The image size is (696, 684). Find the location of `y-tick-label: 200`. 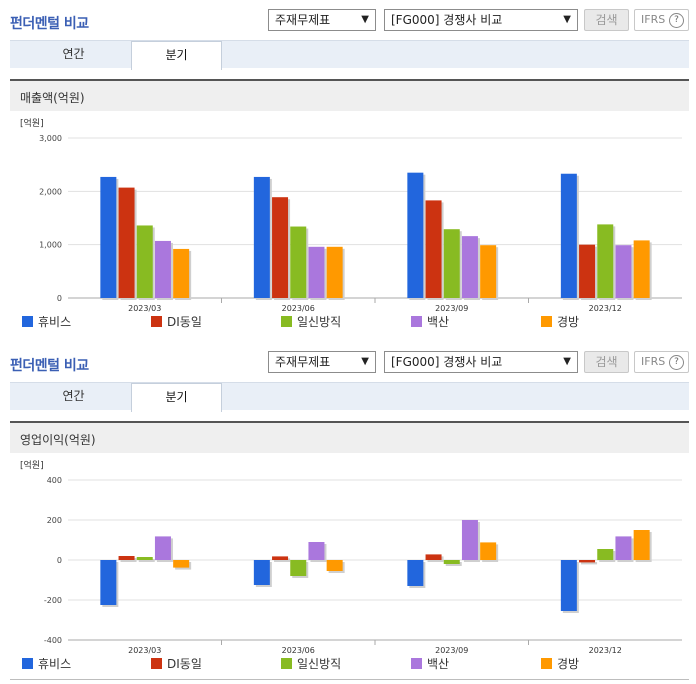

y-tick-label: 200 is located at coordinates (54, 520).